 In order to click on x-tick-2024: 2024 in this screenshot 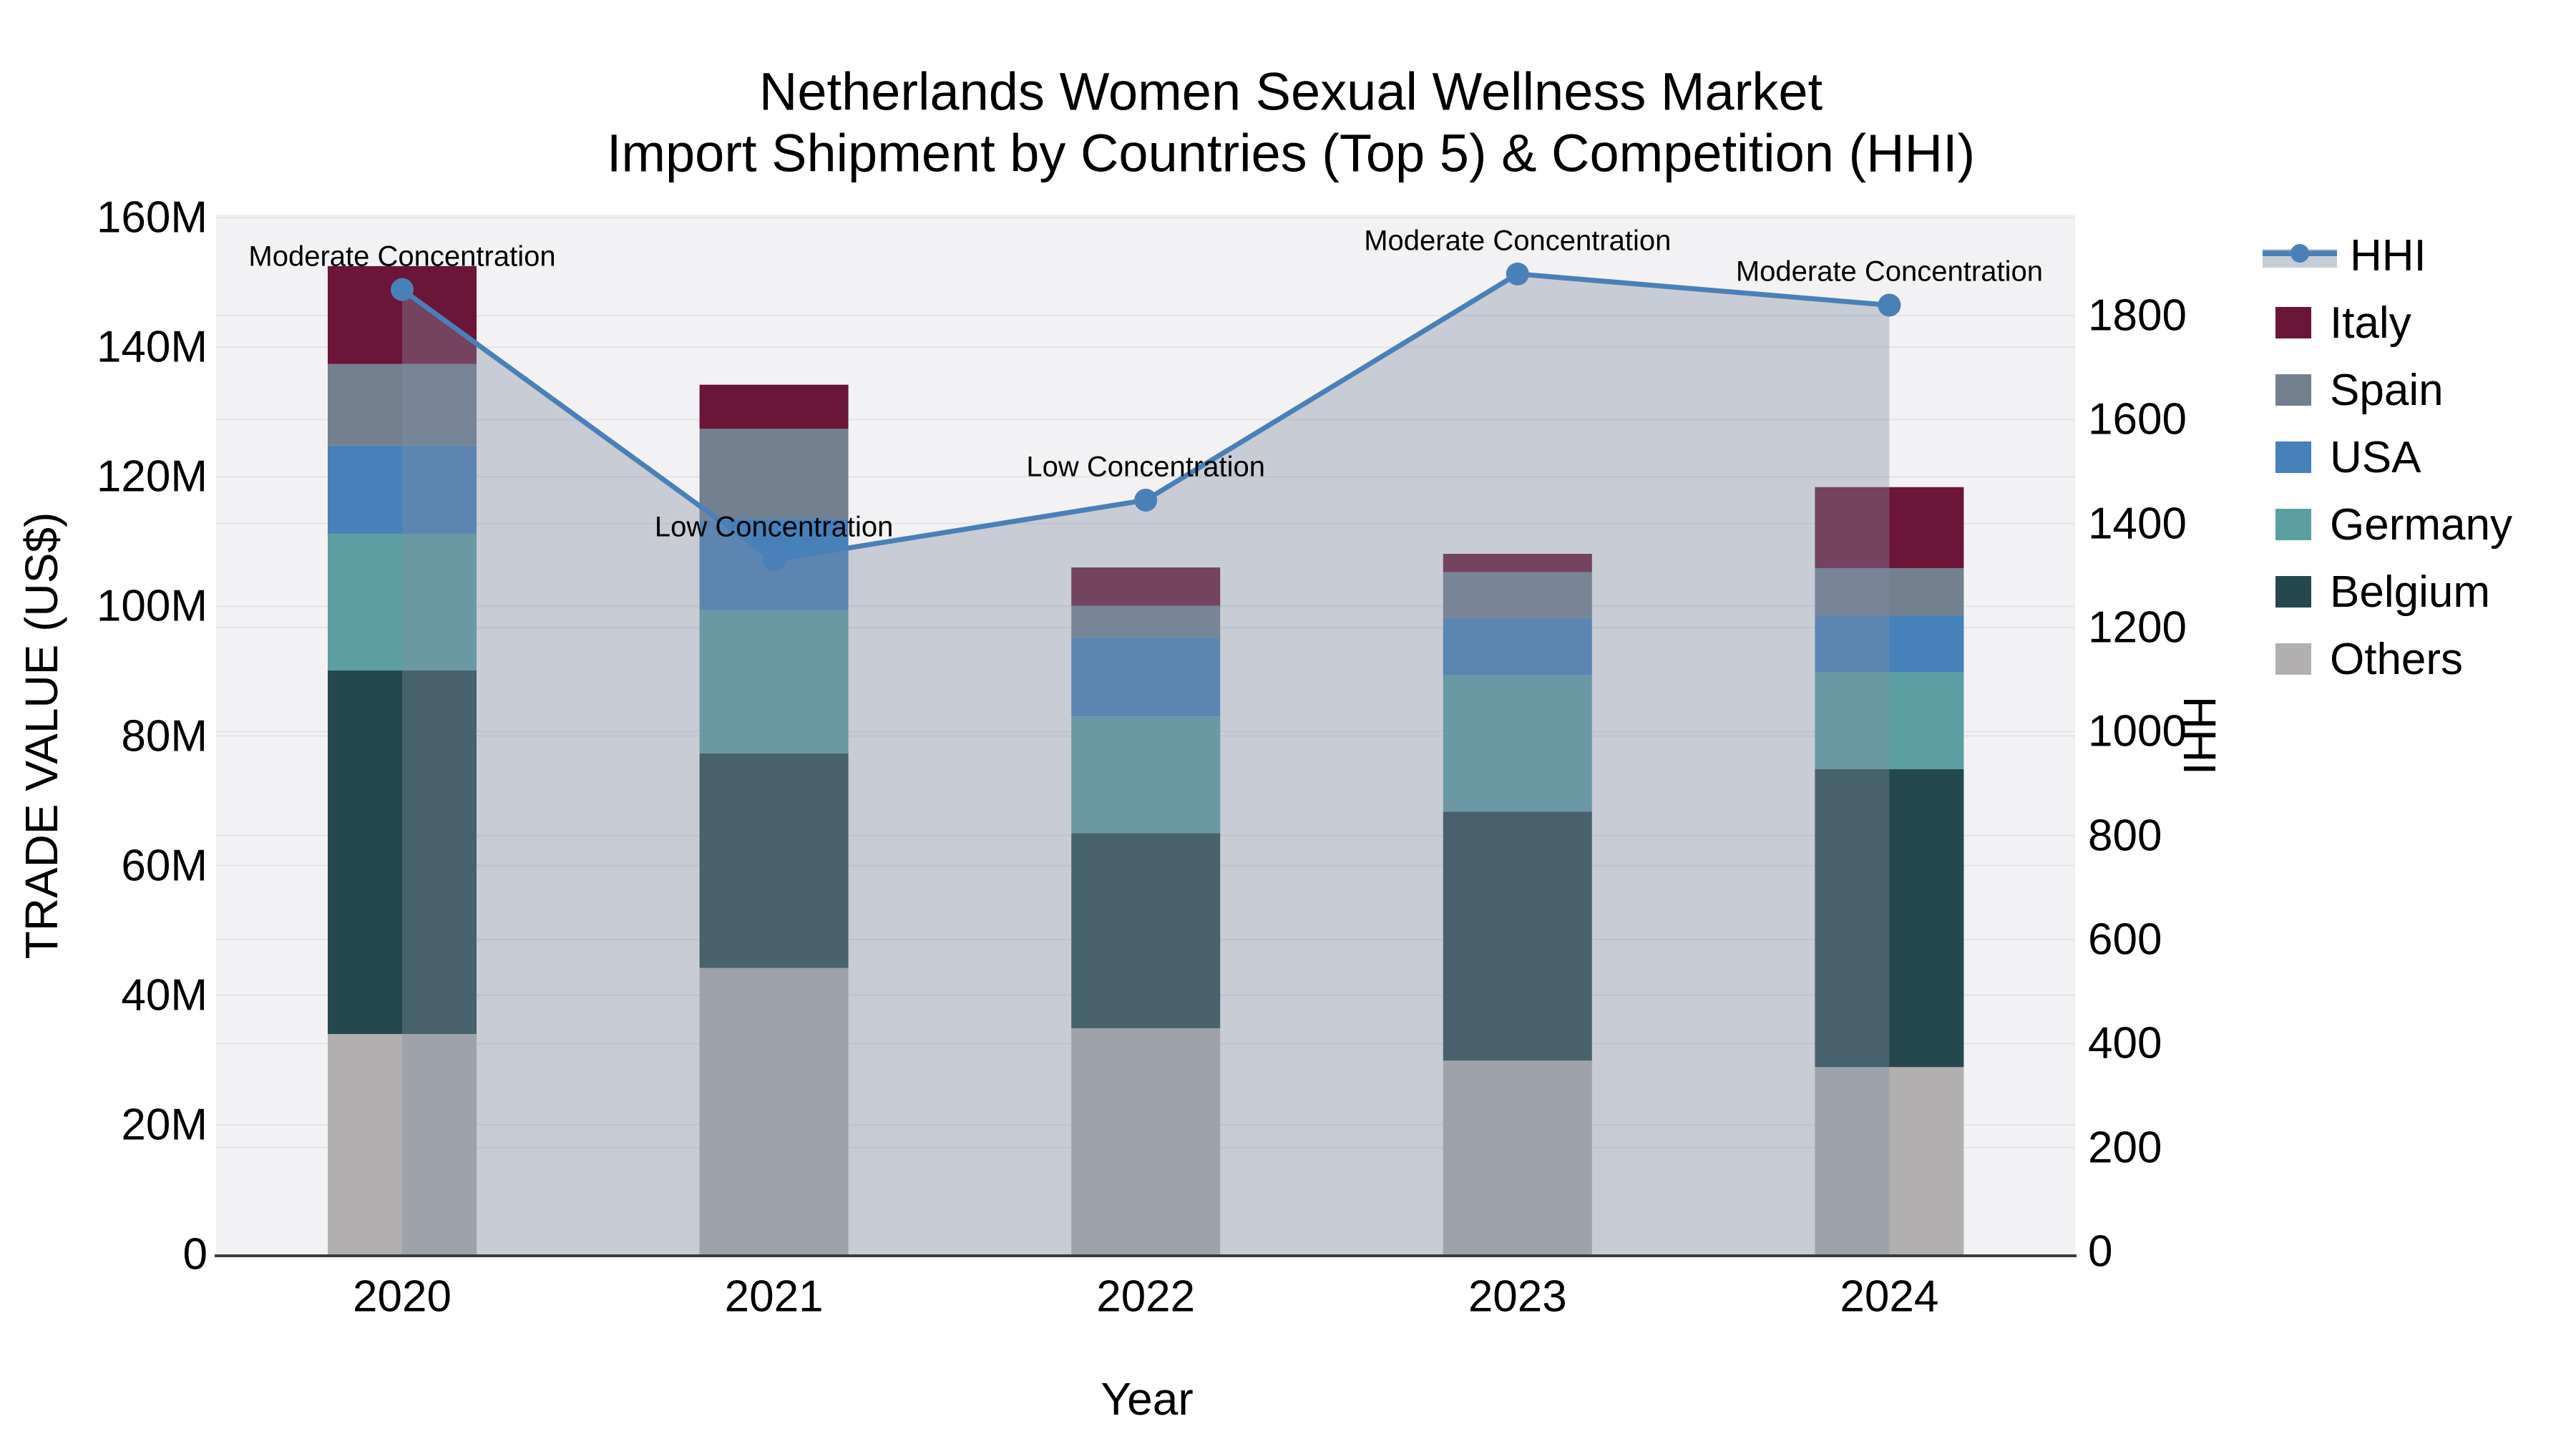, I will do `click(1889, 1297)`.